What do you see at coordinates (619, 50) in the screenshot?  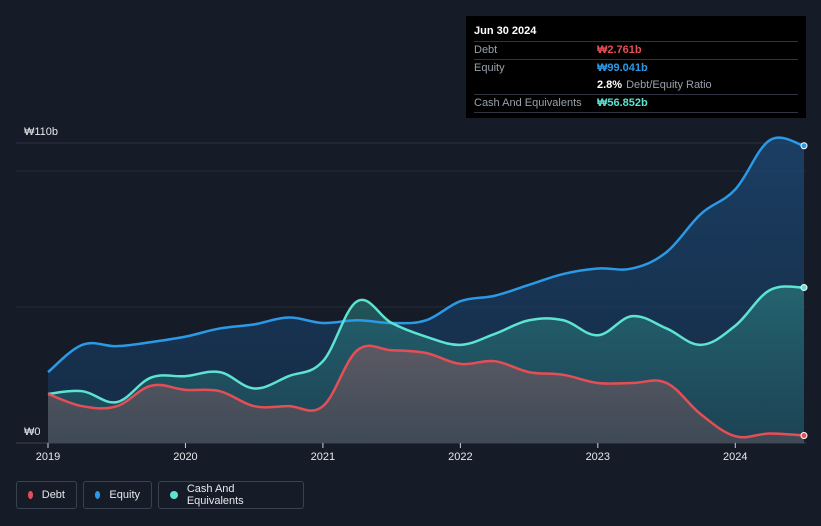 I see `tooltip-debt-value: ₩2.761b` at bounding box center [619, 50].